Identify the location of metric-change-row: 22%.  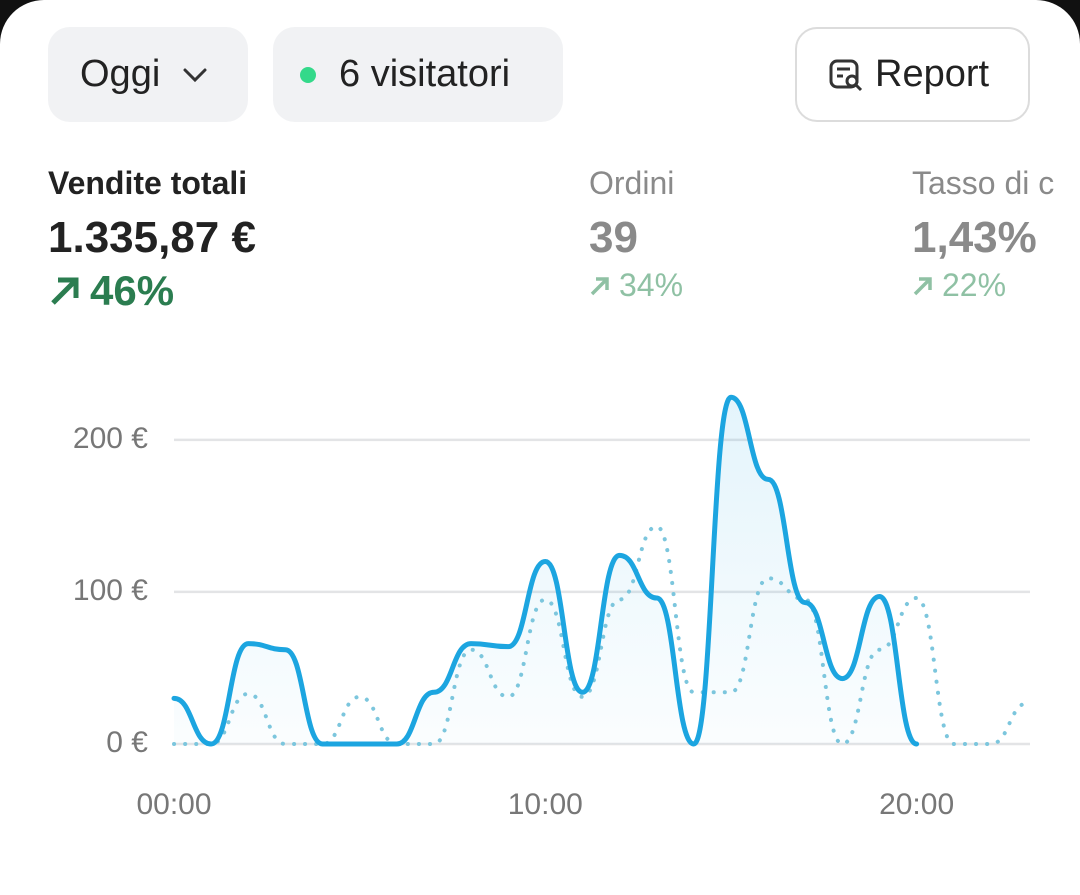
(983, 285).